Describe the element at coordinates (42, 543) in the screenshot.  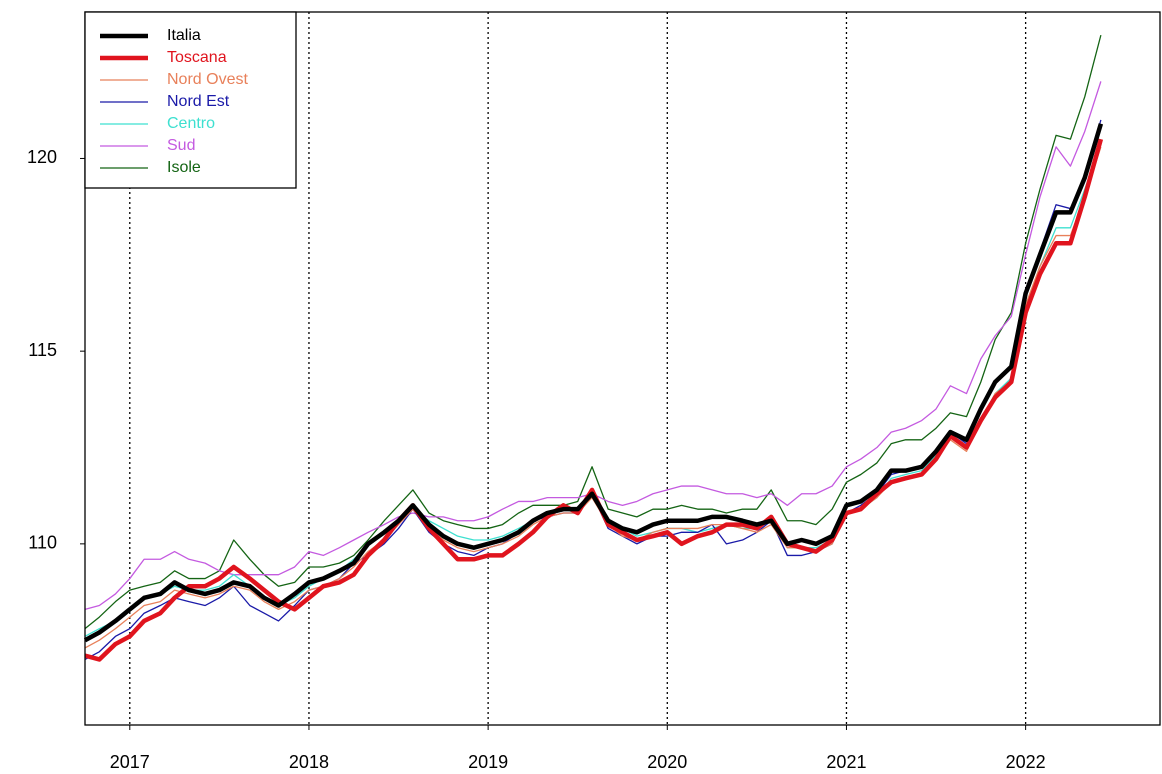
I see `y-tick-label: 110` at that location.